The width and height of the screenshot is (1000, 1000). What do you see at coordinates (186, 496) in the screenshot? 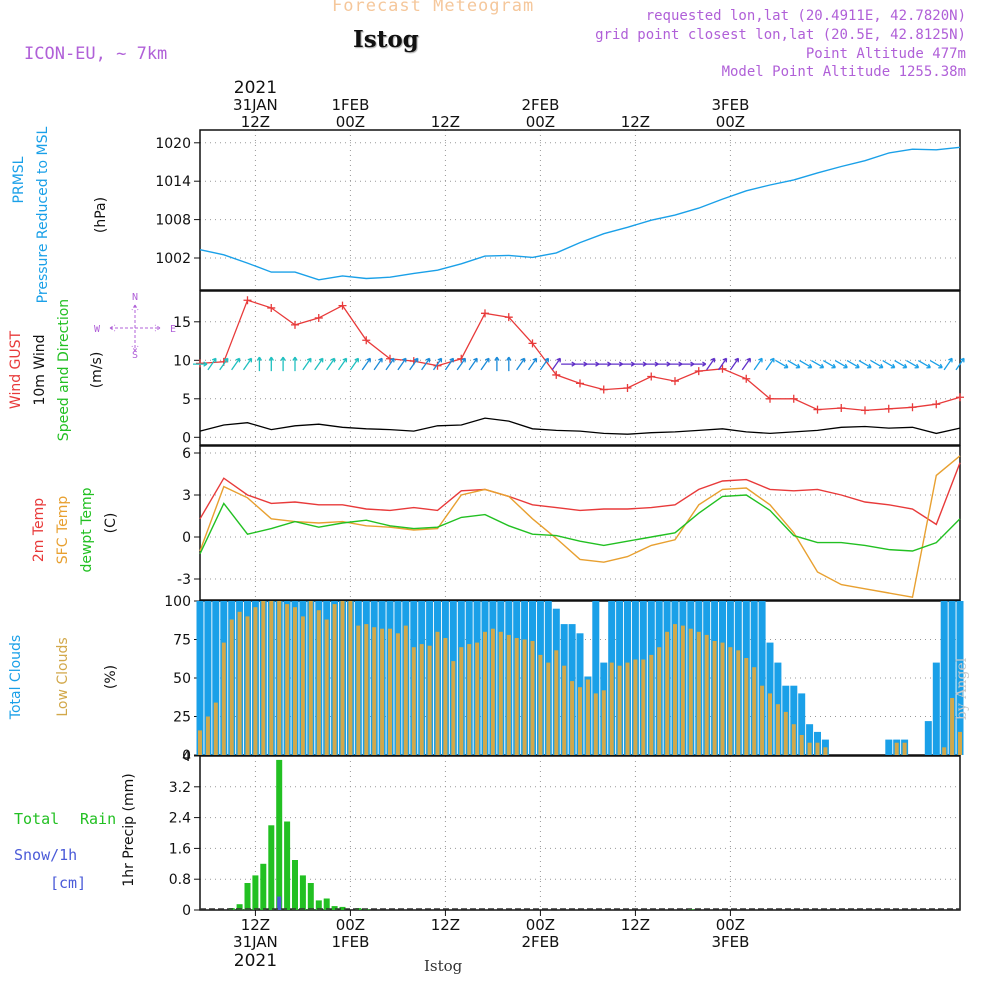
I see `y-tick-label: 3` at bounding box center [186, 496].